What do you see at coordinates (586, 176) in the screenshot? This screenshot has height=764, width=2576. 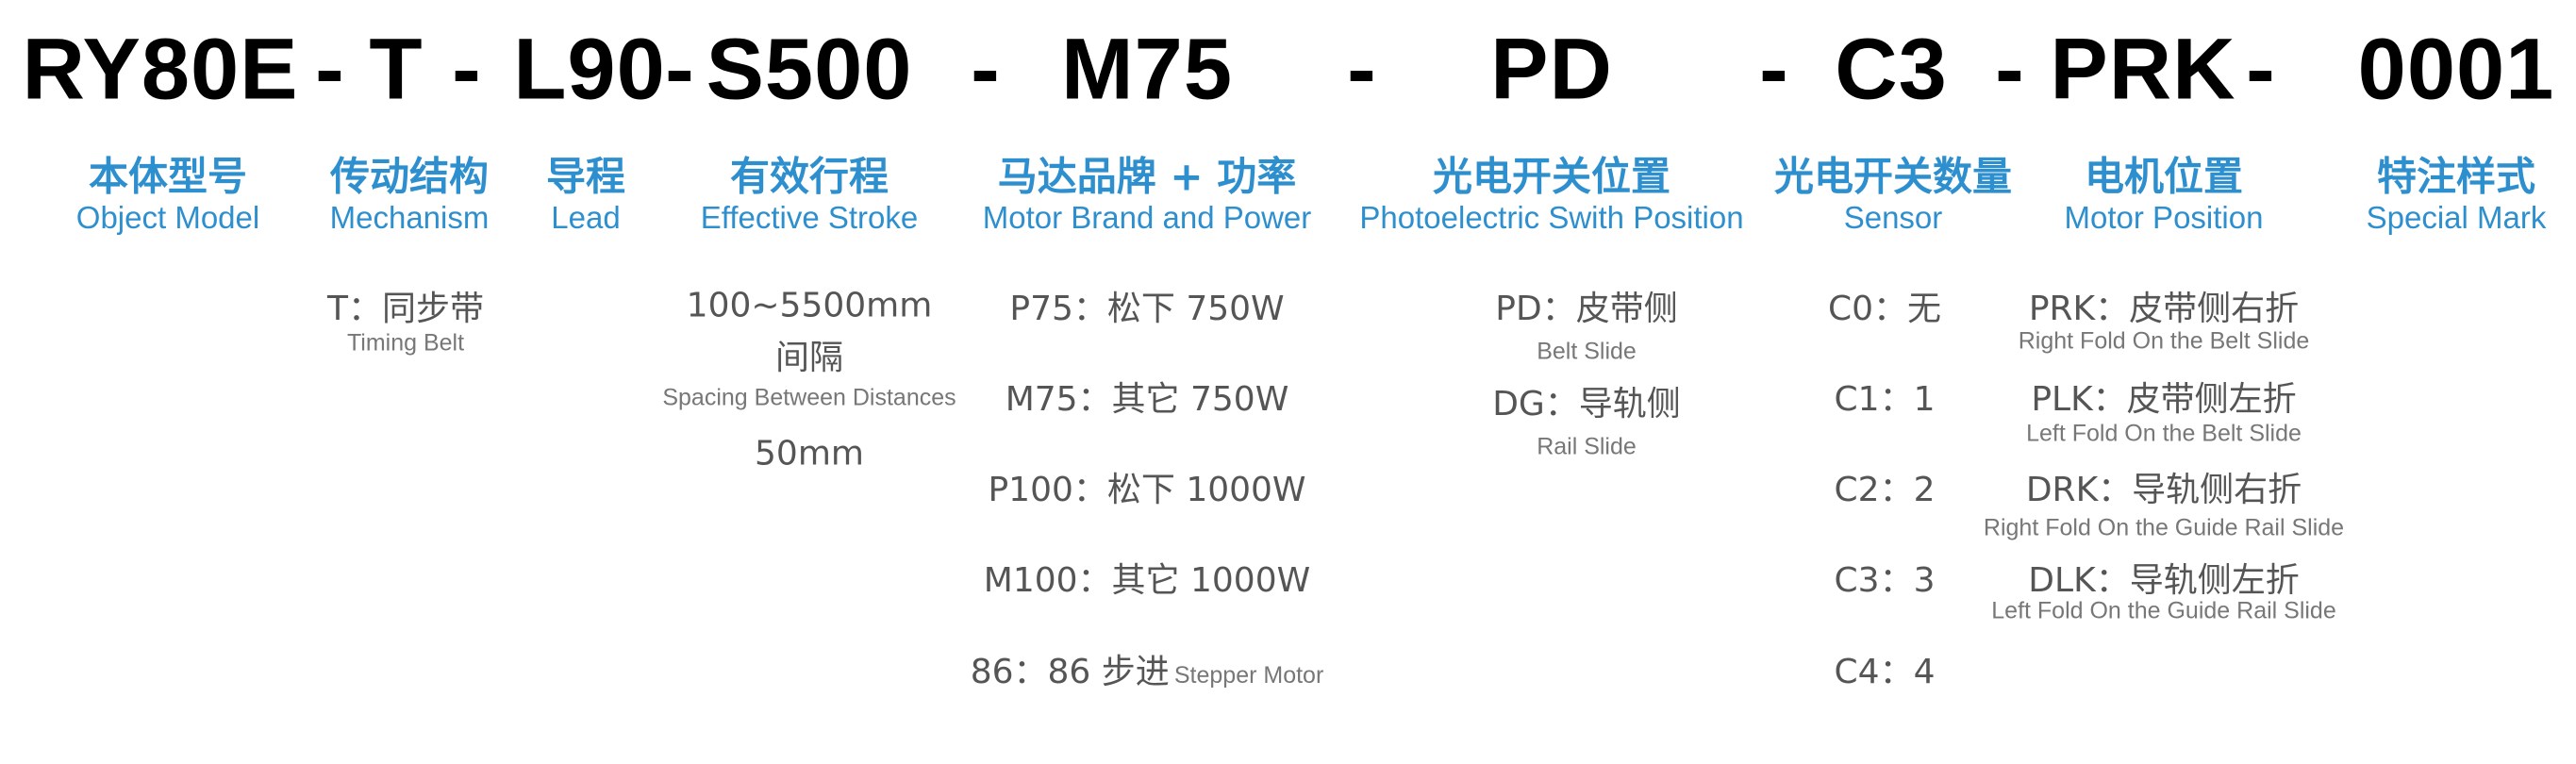 I see `header-cn: 导程` at bounding box center [586, 176].